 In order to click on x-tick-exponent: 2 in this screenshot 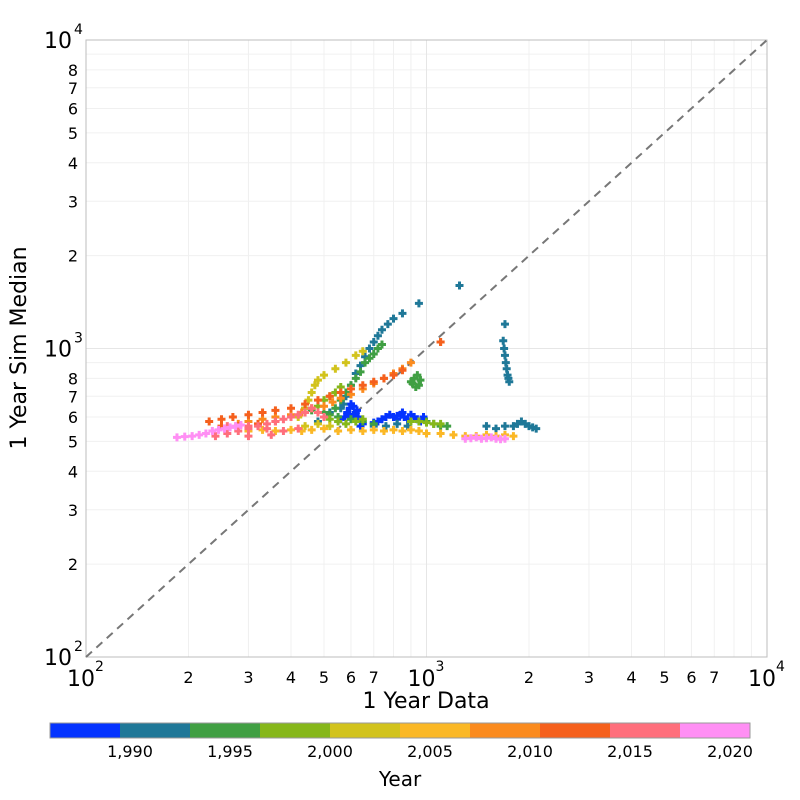, I will do `click(99, 667)`.